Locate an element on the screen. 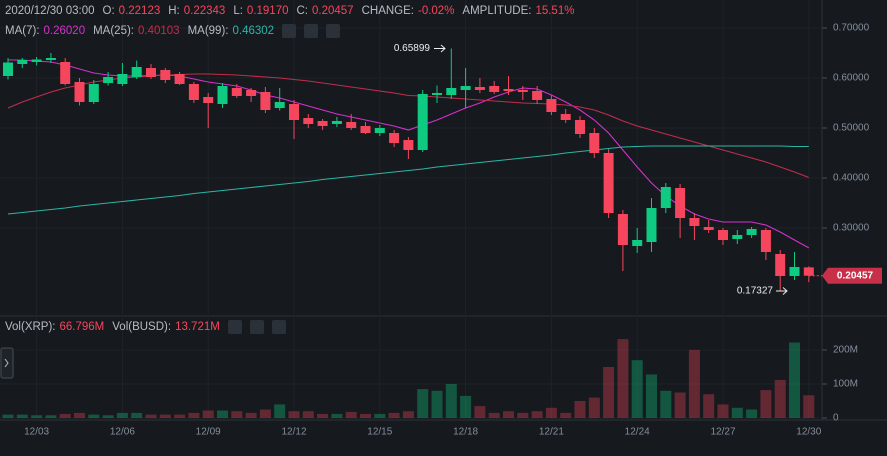 This screenshot has width=887, height=456. y-tick-label: 100M is located at coordinates (845, 384).